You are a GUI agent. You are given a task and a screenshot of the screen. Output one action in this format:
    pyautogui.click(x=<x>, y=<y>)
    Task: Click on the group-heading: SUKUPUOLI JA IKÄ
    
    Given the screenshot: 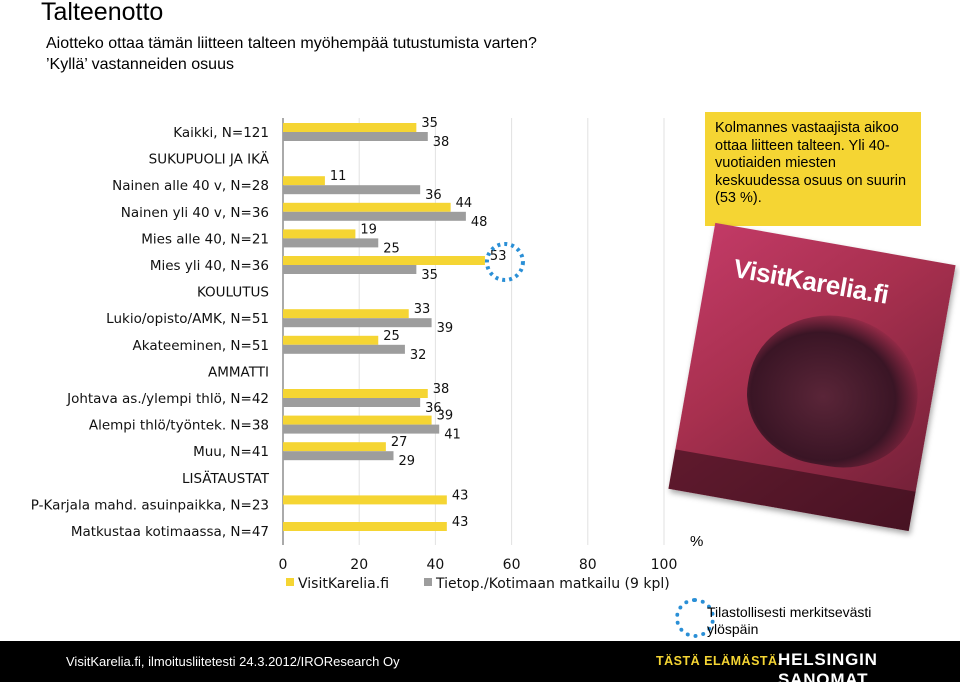 What is the action you would take?
    pyautogui.click(x=209, y=159)
    